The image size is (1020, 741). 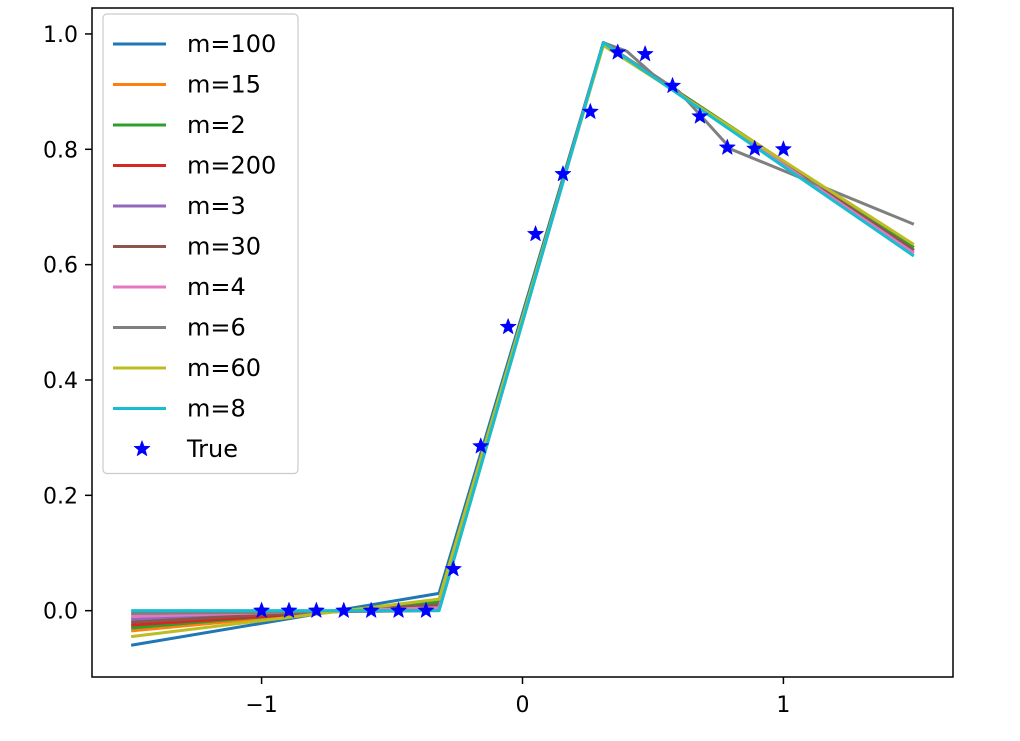 I want to click on legend-label-m-8: m=8, so click(x=216, y=409).